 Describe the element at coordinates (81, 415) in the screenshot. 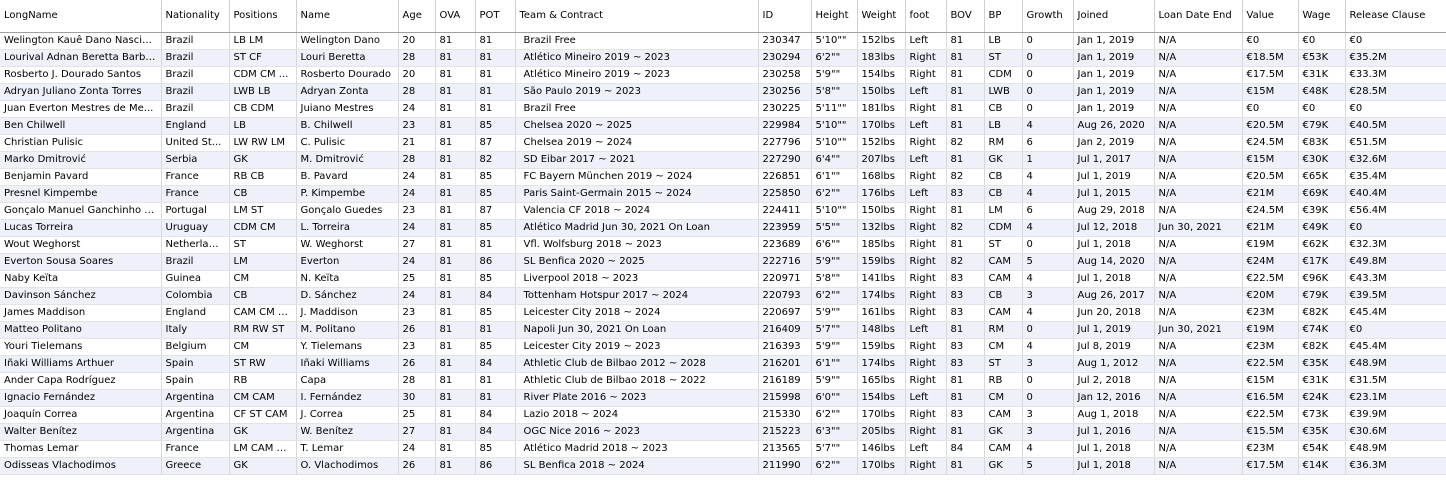

I see `cell-longname: Joaquín Correa` at that location.